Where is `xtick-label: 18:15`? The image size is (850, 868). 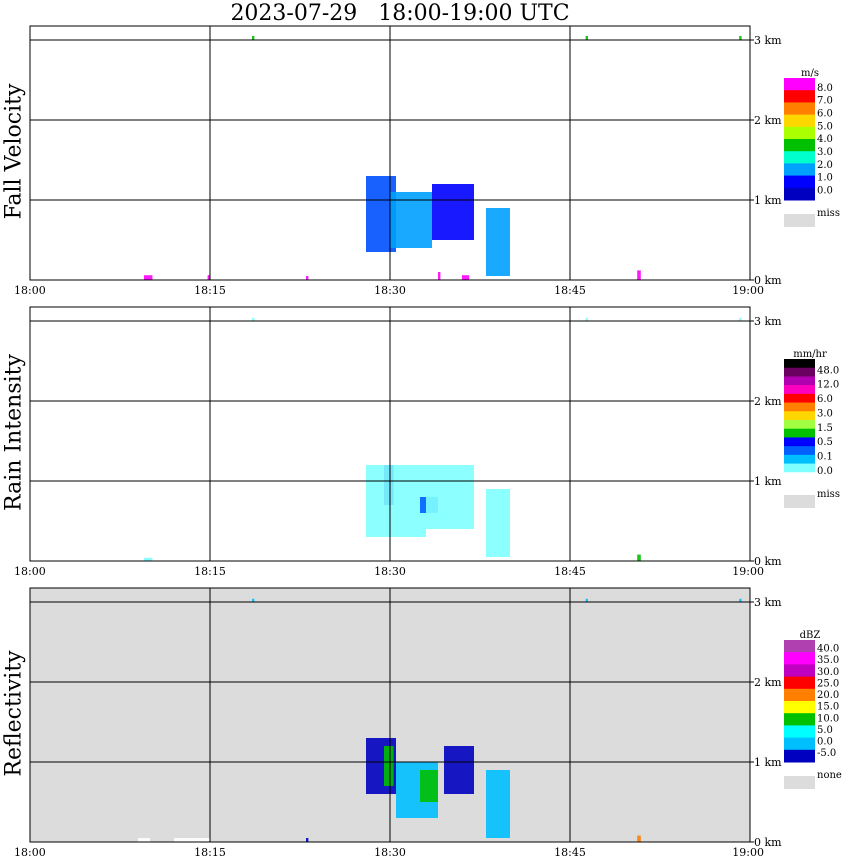
xtick-label: 18:15 is located at coordinates (210, 571).